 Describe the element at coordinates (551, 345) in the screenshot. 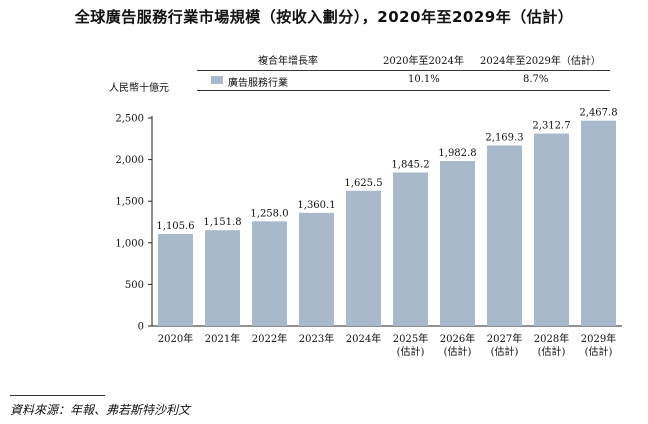

I see `x-tick-label: 2028年(估計)` at that location.